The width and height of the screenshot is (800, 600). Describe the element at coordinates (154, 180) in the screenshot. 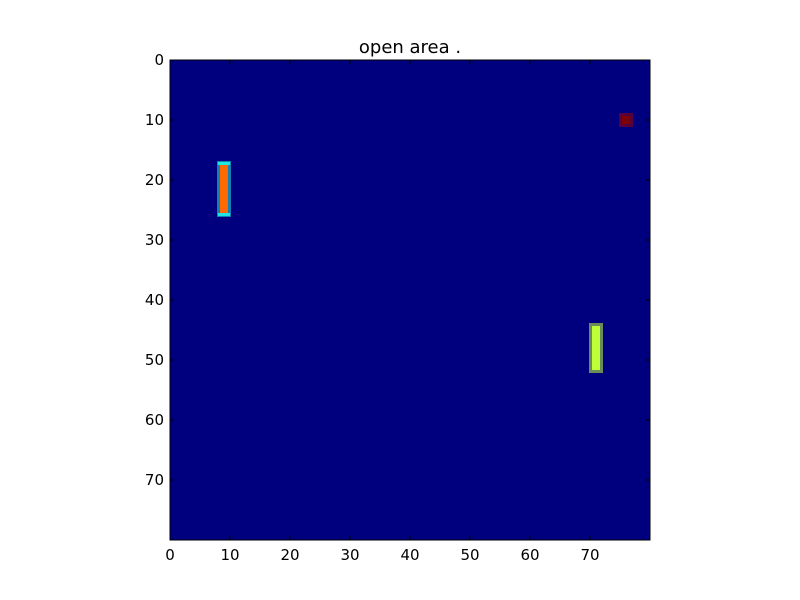

I see `y-tick-label-20: 20` at that location.